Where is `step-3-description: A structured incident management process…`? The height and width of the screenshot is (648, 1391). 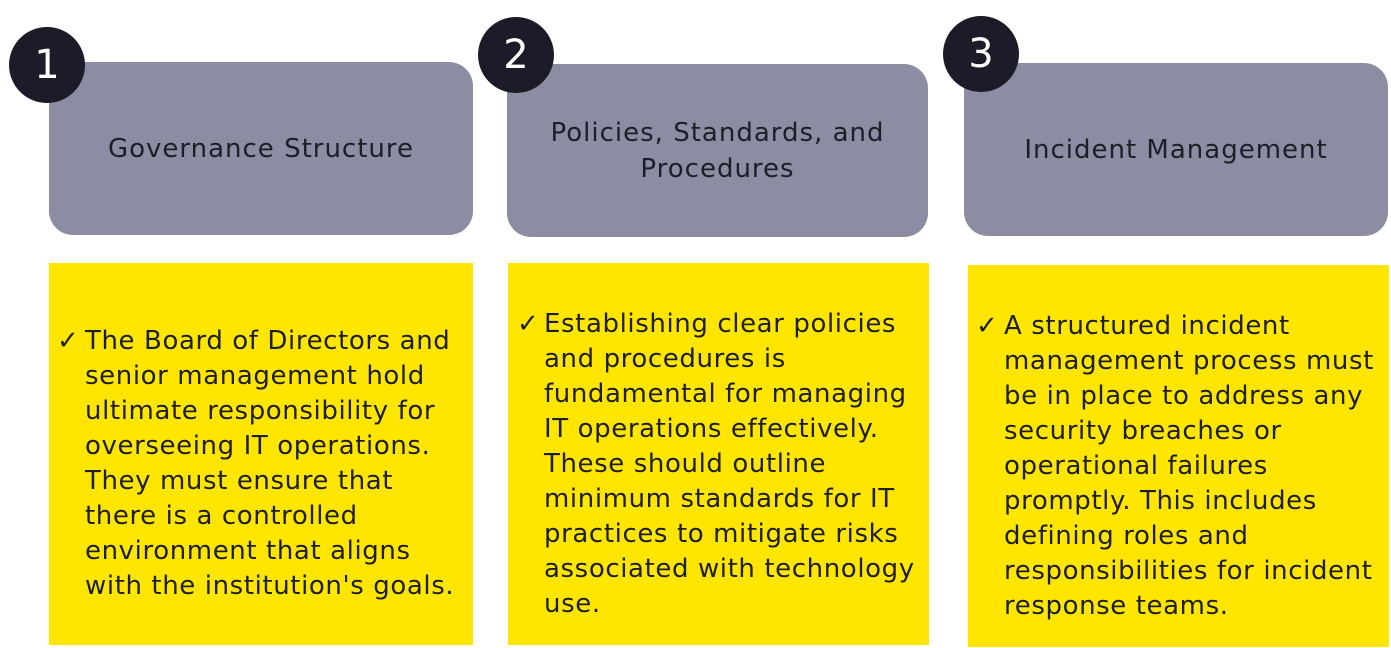 step-3-description: A structured incident management process… is located at coordinates (1193, 466).